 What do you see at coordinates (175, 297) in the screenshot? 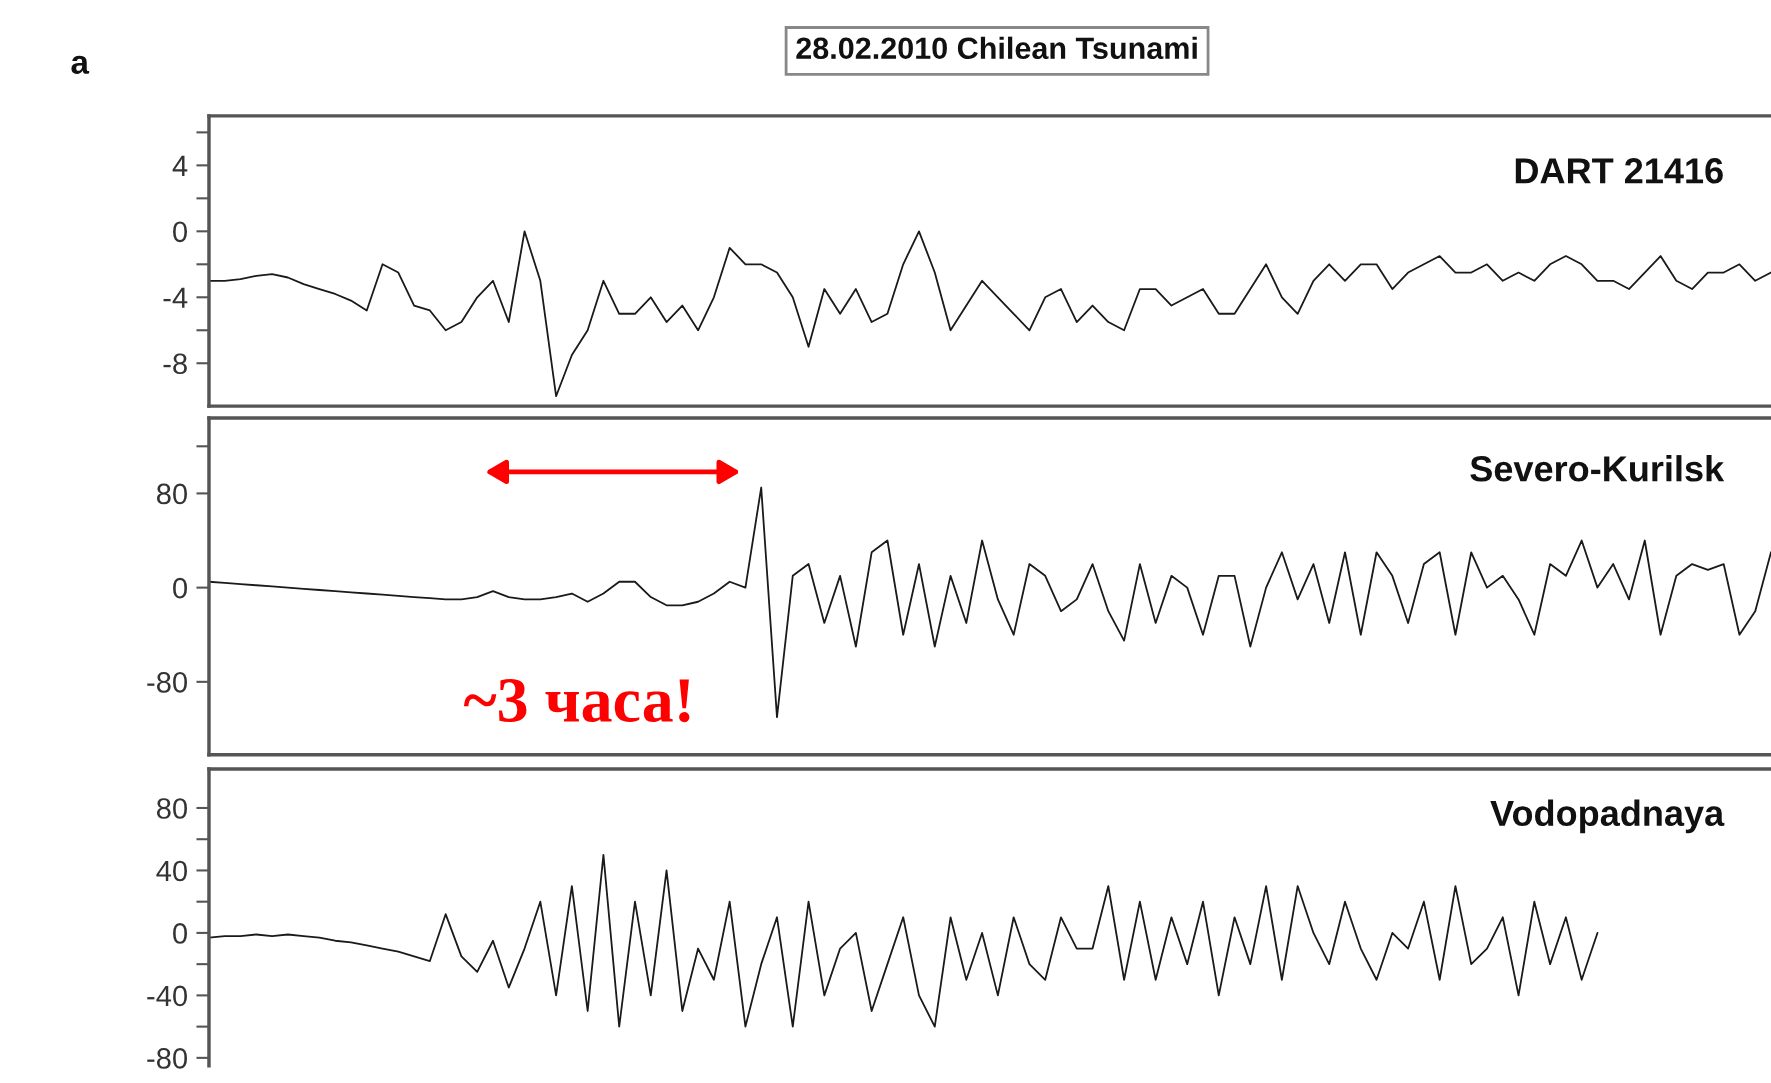
I see `y-tick-label: -4` at bounding box center [175, 297].